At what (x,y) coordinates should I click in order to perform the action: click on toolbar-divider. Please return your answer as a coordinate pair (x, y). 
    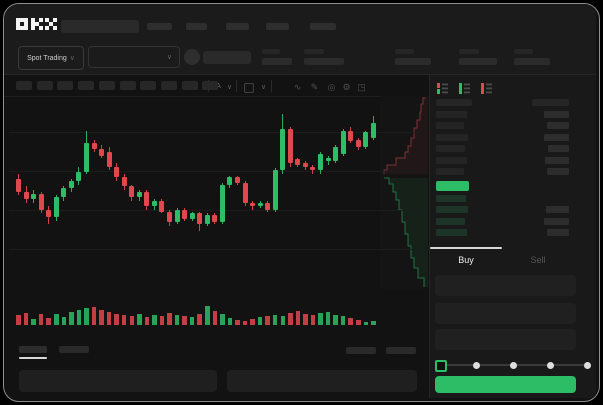
    Looking at the image, I should click on (236, 86).